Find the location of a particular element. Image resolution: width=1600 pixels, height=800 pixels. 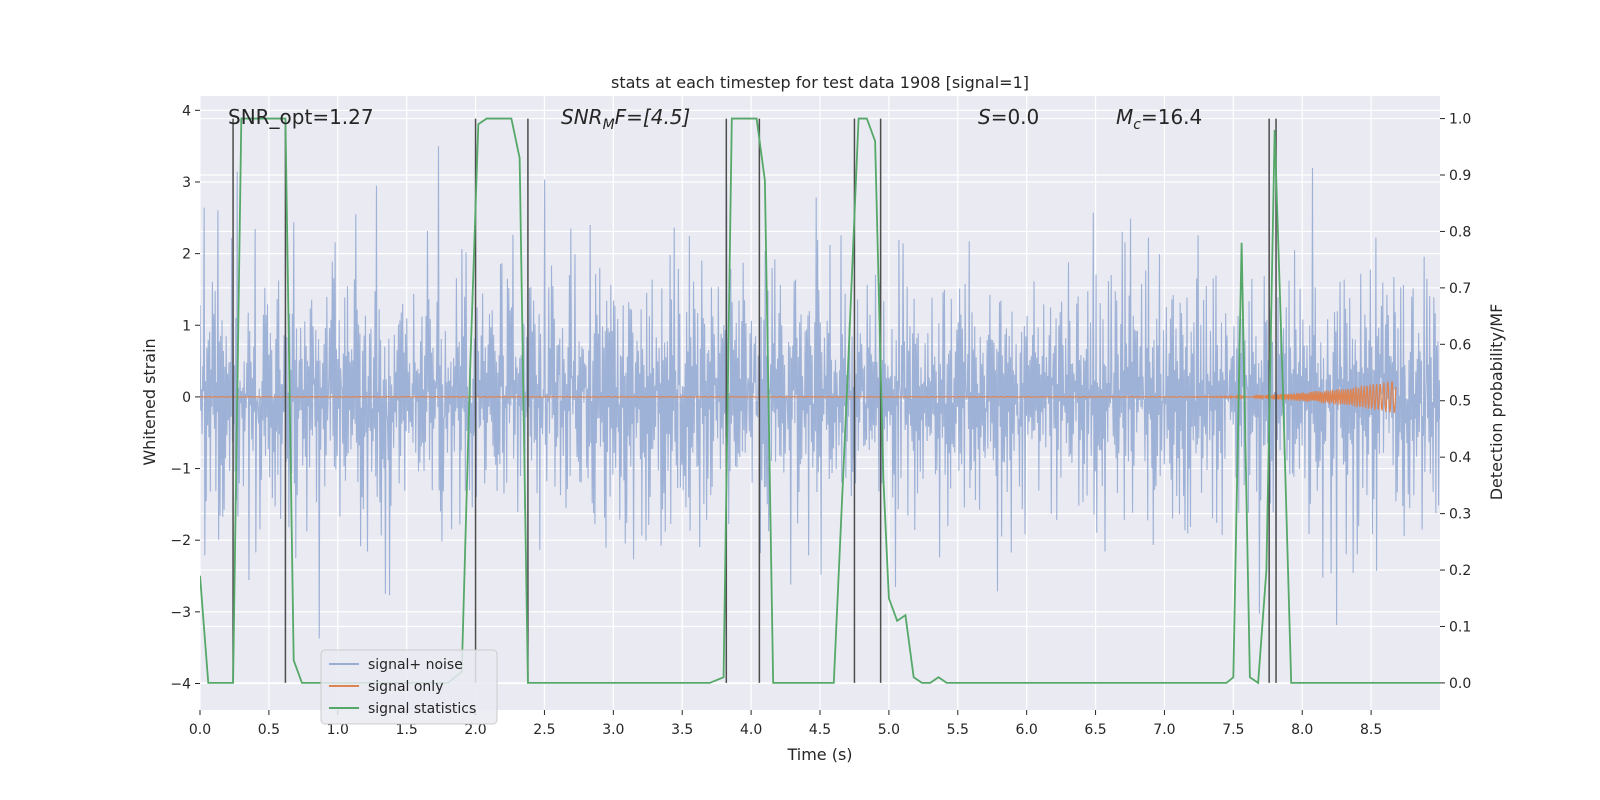

x-tick-label: 8.5 is located at coordinates (1371, 730).